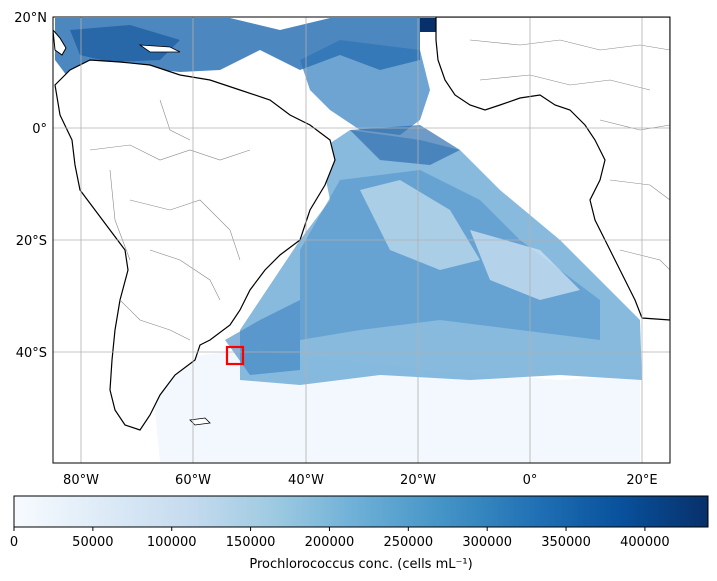 Image resolution: width=717 pixels, height=581 pixels. I want to click on light-patch, so click(420, 225).